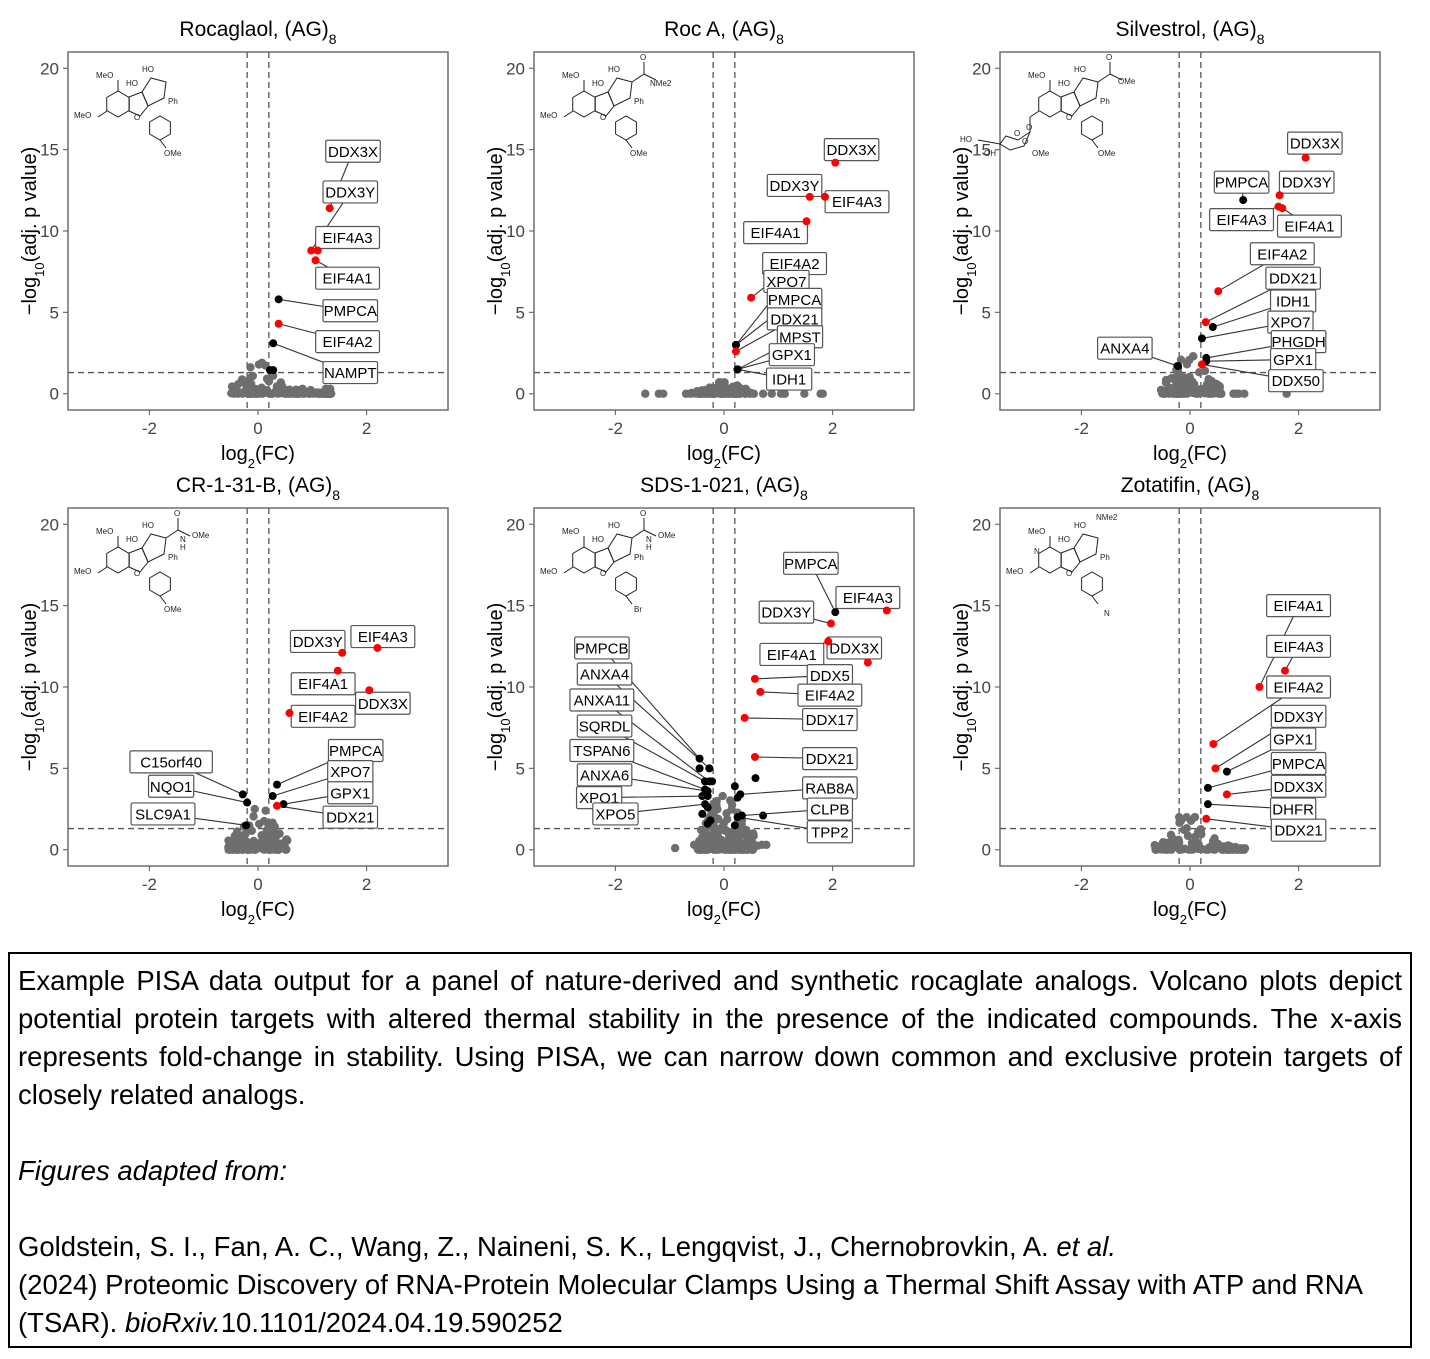 This screenshot has width=1430, height=1359. I want to click on protein-label-text: DDX3Y, so click(786, 613).